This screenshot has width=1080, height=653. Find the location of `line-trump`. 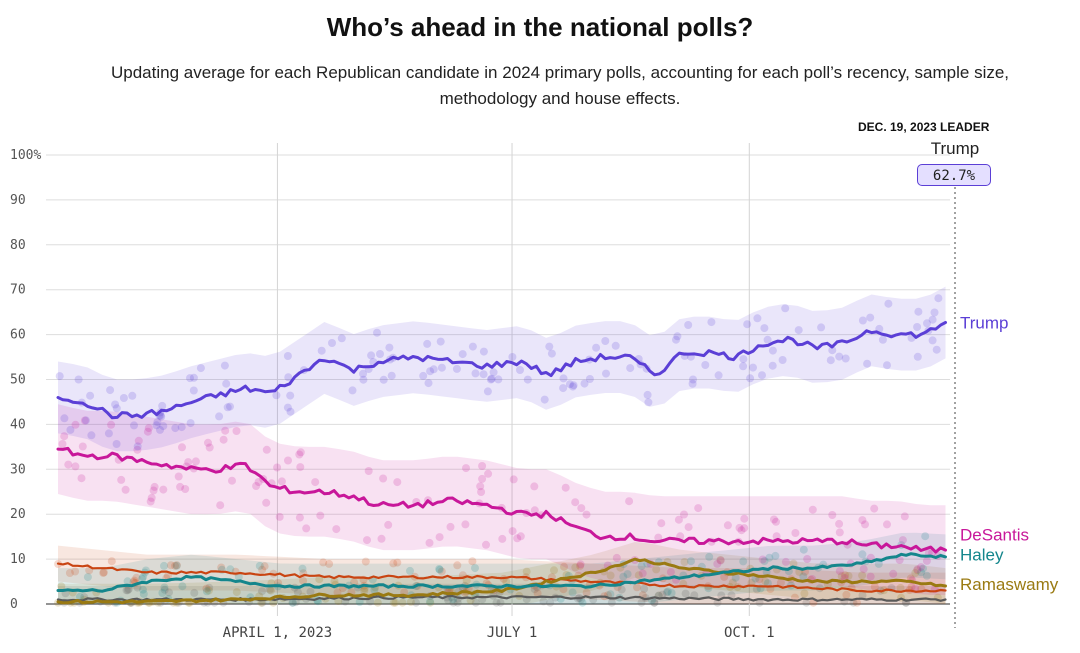

line-trump is located at coordinates (501, 370).